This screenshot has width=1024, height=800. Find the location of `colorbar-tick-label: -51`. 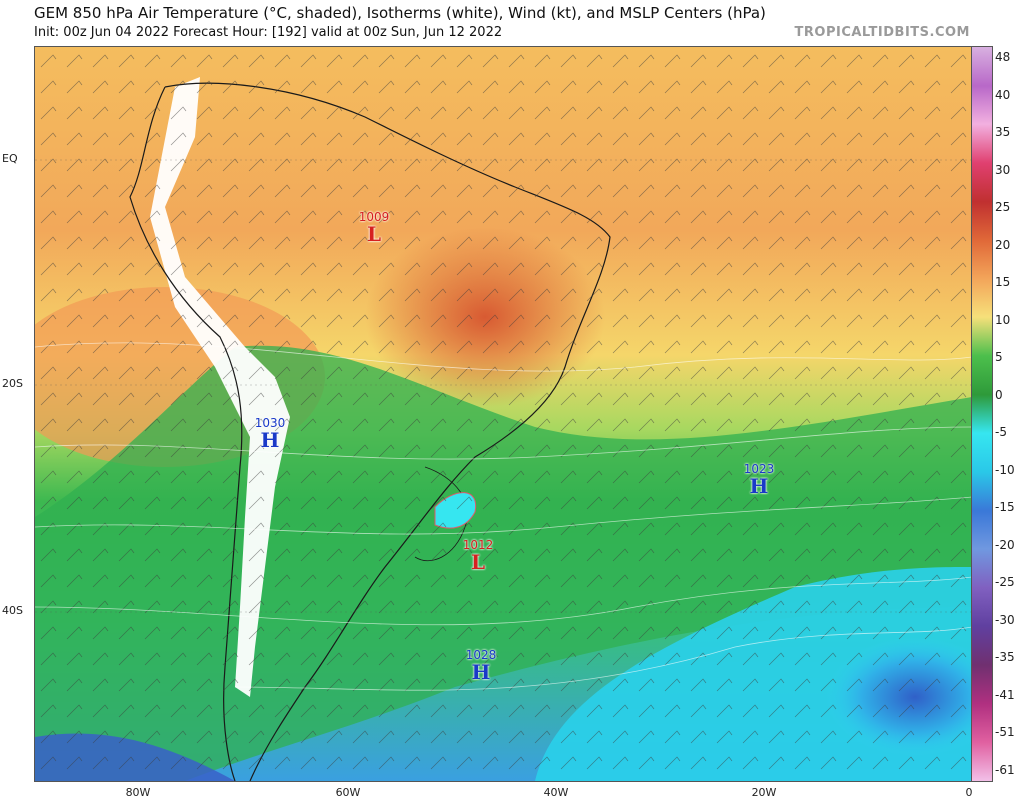

colorbar-tick-label: -51 is located at coordinates (1005, 732).